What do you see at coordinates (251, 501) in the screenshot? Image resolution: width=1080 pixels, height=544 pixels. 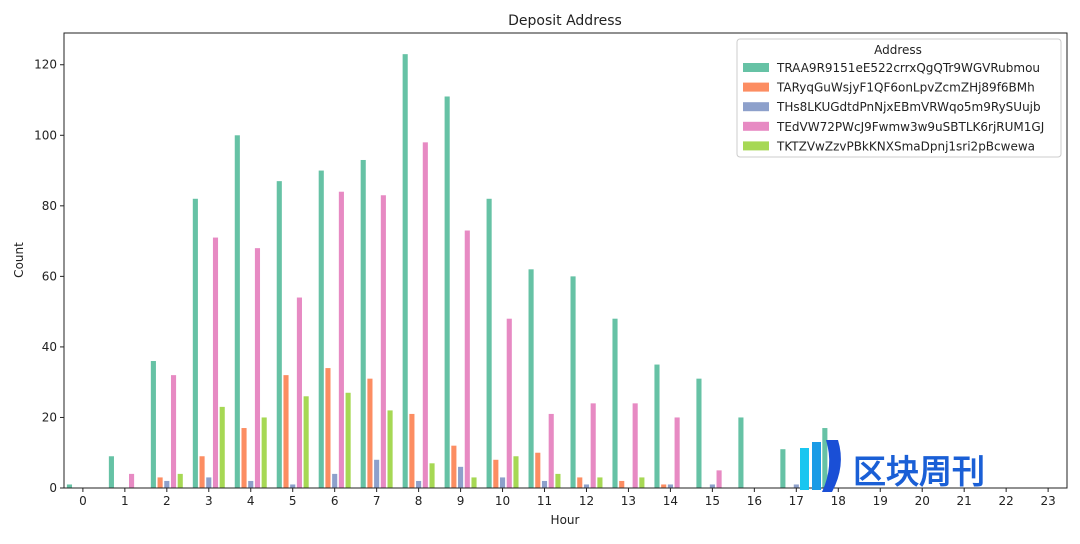 I see `x-tick-label: 4` at bounding box center [251, 501].